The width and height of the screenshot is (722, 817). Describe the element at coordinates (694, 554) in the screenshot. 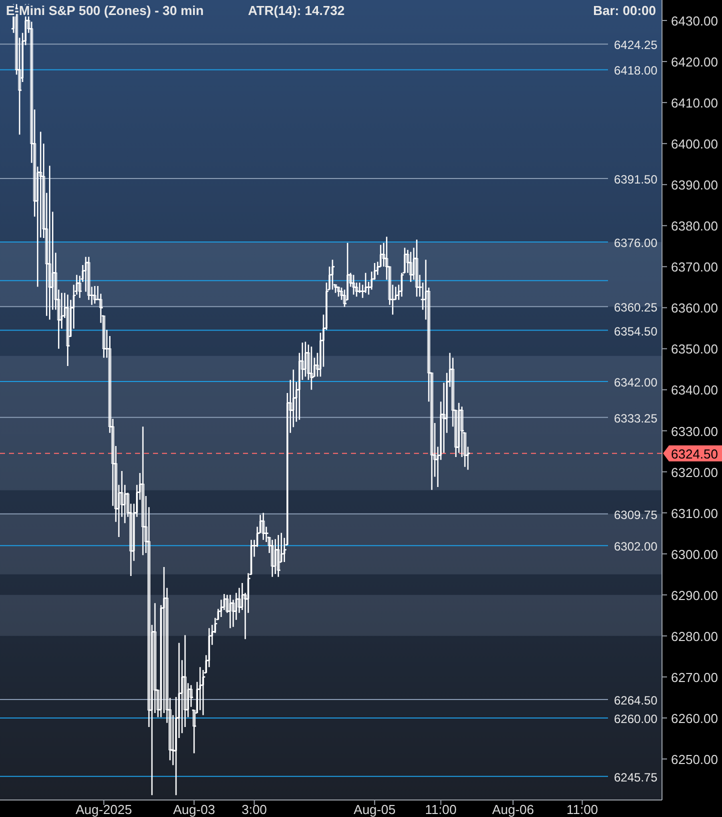

I see `y-tick-label: 6300.00` at that location.